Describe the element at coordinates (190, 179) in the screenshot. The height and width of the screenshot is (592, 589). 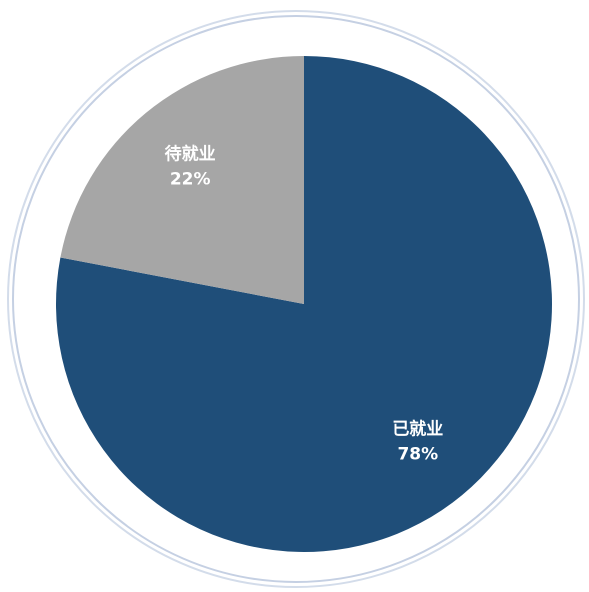
I see `slice-value-label: 22%` at that location.